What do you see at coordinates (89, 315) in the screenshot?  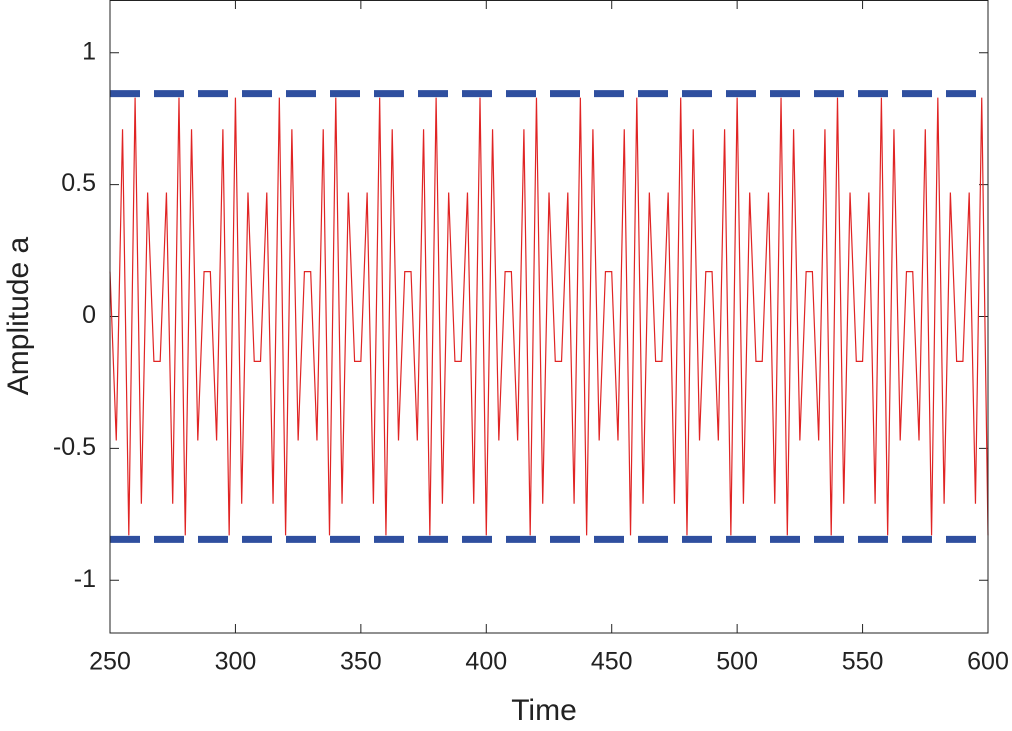 I see `y-tick-label: 0` at bounding box center [89, 315].